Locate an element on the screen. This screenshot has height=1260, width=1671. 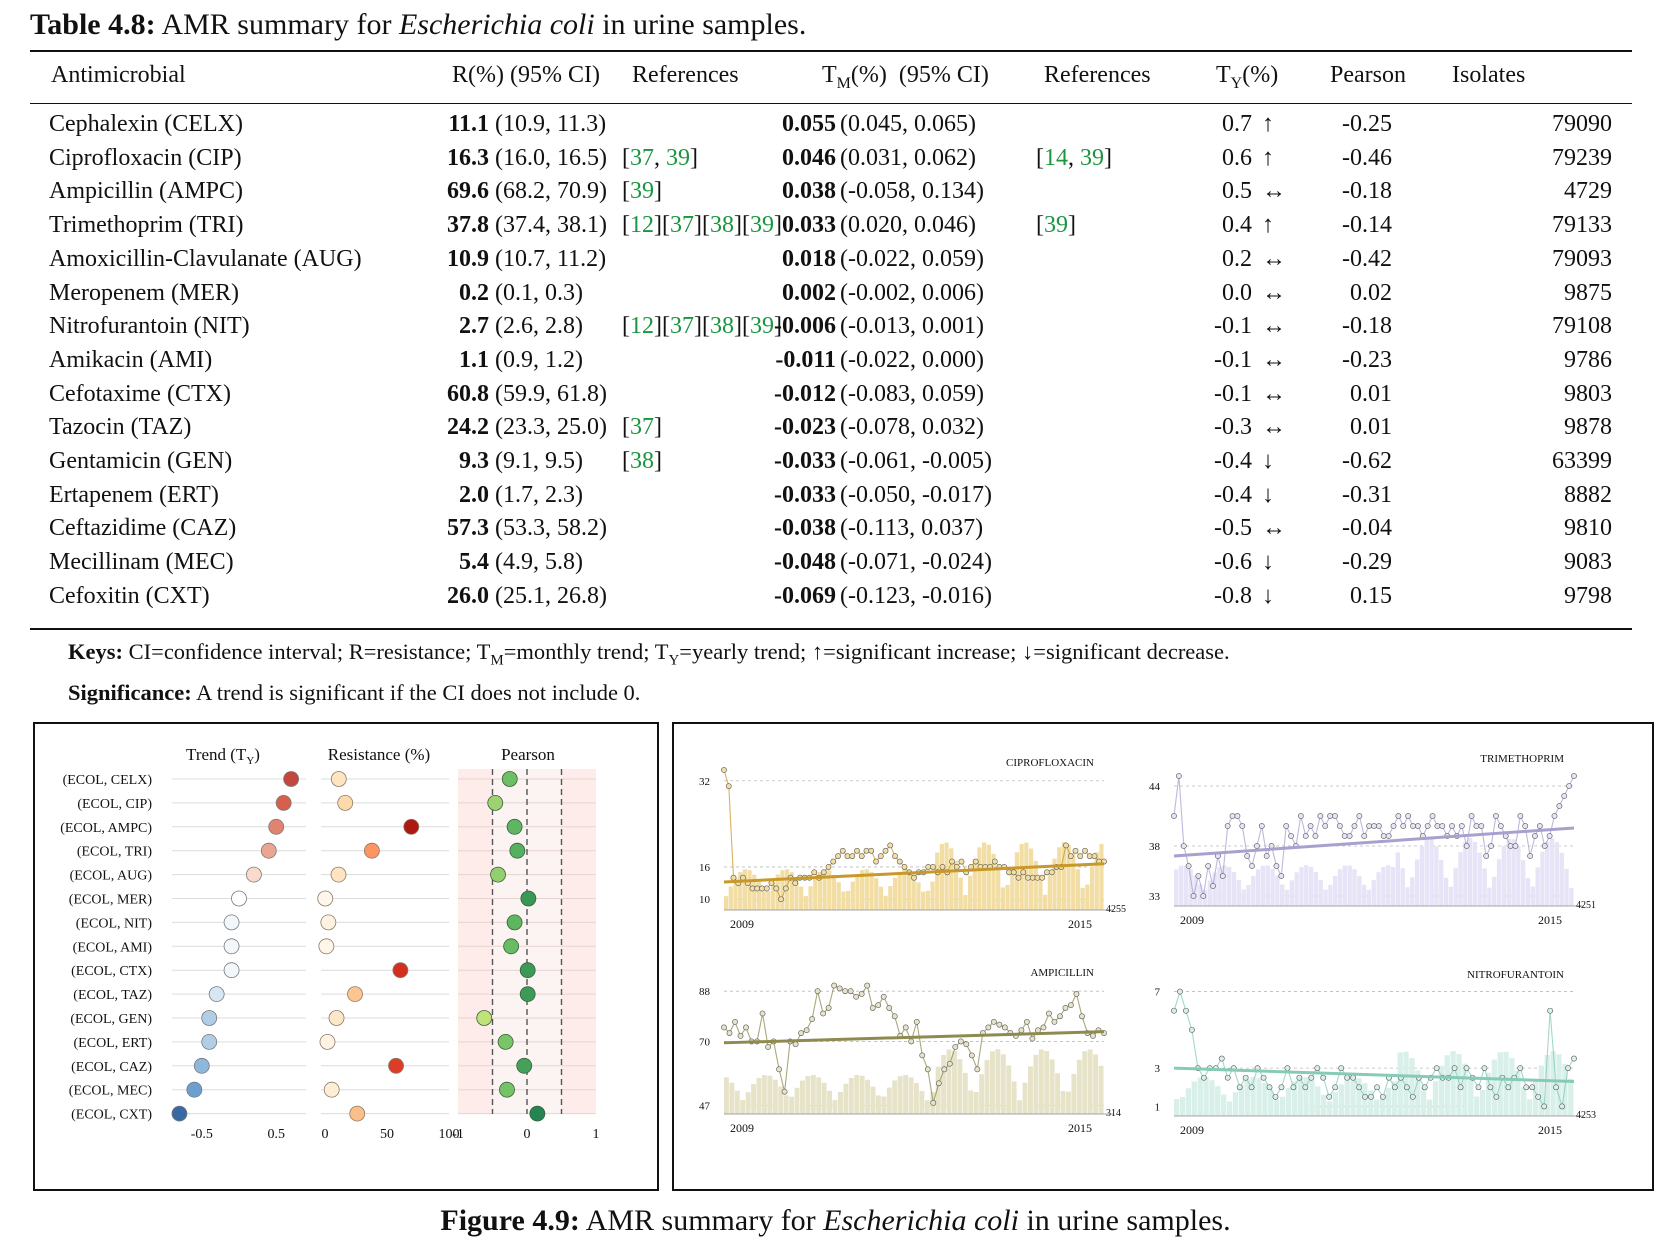
y-tick-label: 70 is located at coordinates (705, 1042).